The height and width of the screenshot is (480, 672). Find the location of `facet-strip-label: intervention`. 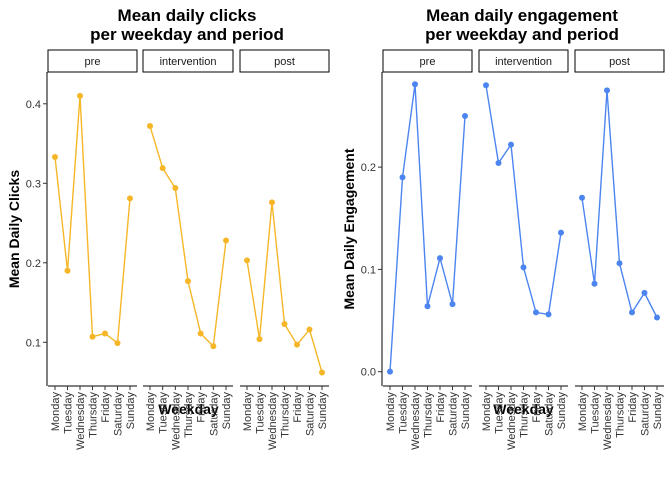

facet-strip-label: intervention is located at coordinates (188, 62).